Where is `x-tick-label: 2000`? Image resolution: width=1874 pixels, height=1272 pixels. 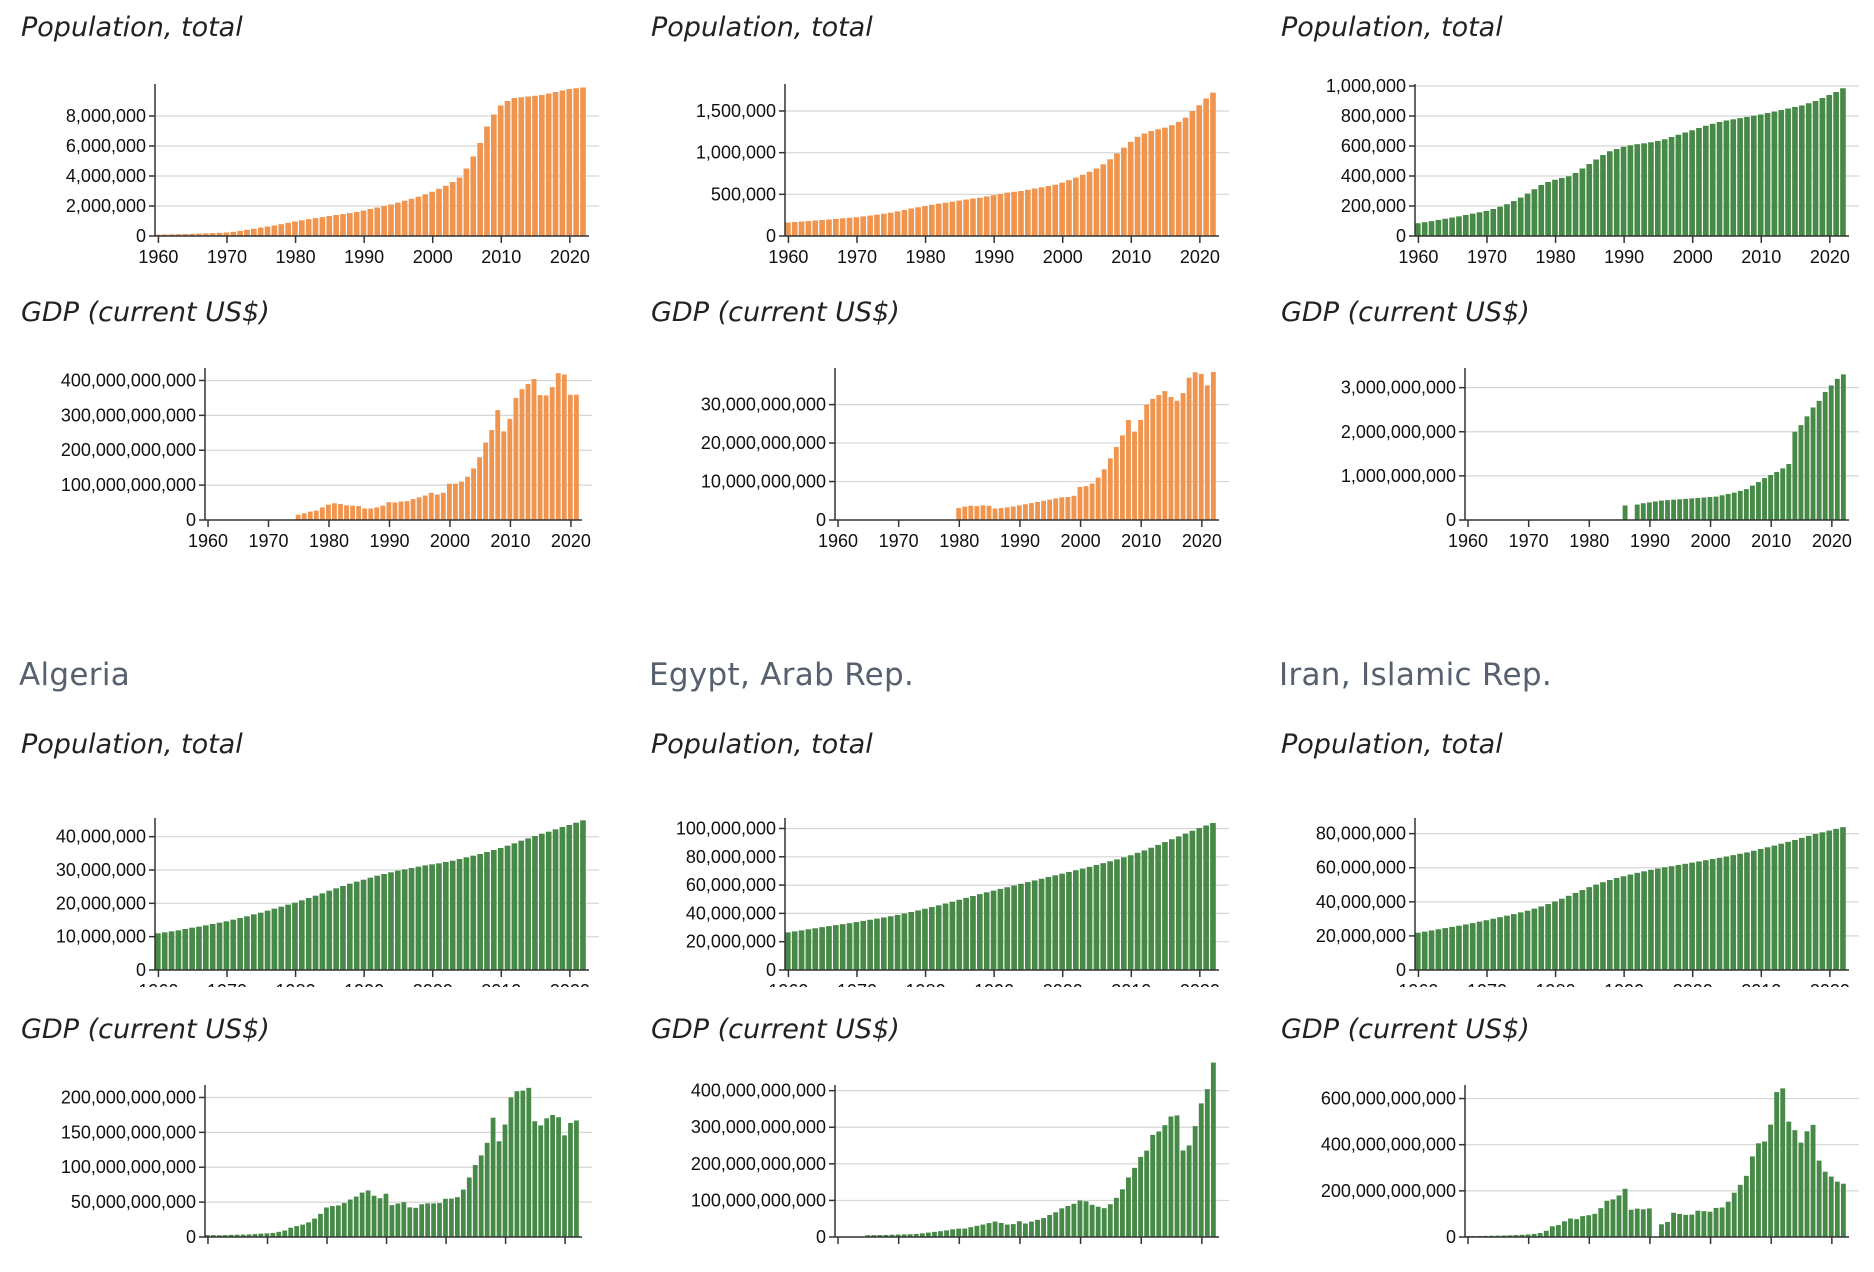
x-tick-label: 2000 is located at coordinates (1711, 541).